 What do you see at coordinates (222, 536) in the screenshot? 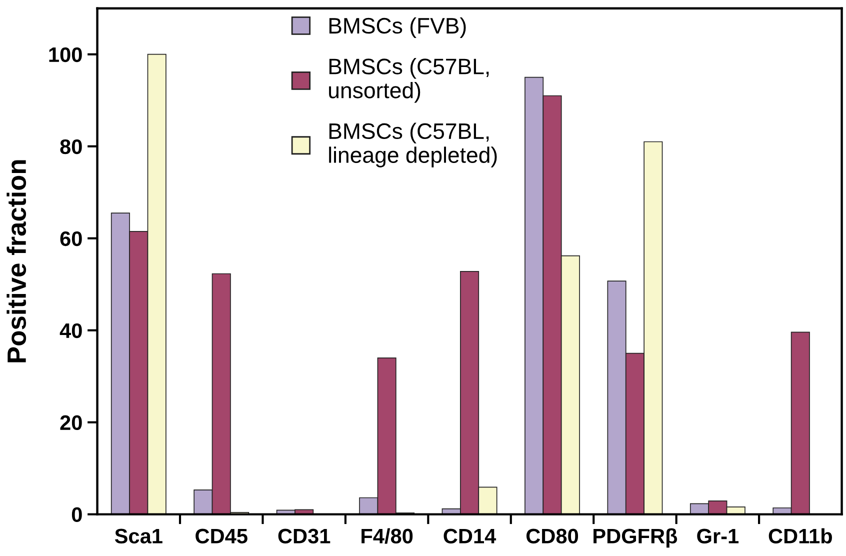
I see `x-tick-label: CD45` at bounding box center [222, 536].